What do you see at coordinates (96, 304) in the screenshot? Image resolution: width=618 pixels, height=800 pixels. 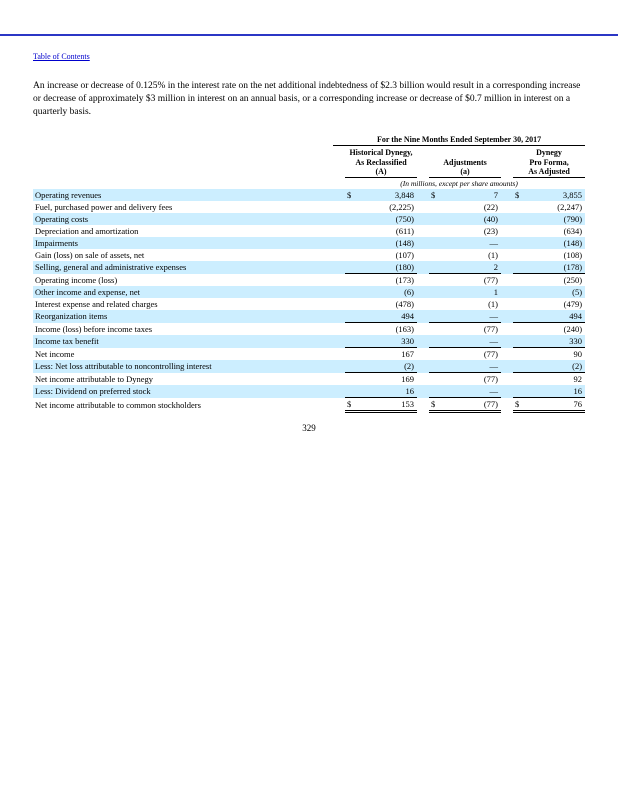 I see `row-label: Interest expense and related charges` at bounding box center [96, 304].